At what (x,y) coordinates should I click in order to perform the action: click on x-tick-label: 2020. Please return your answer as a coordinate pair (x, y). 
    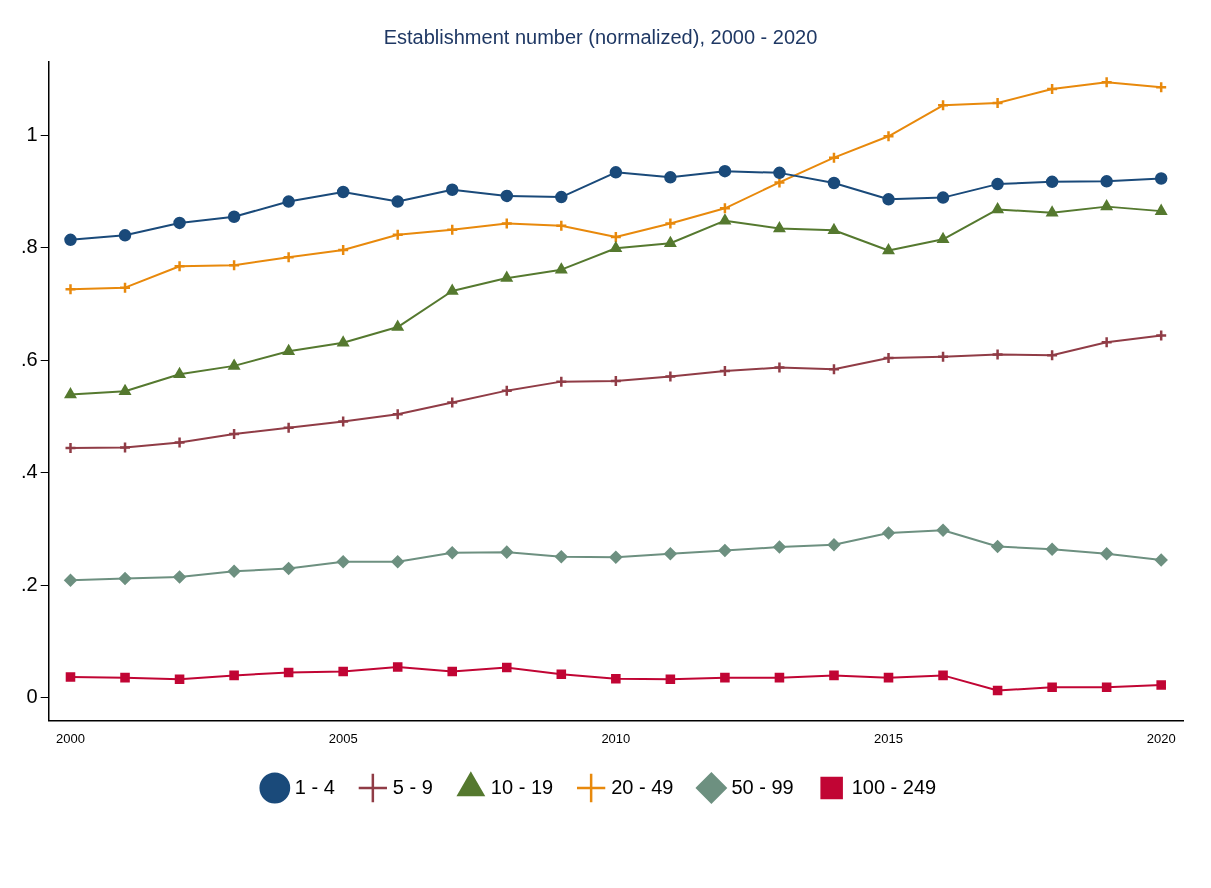
    Looking at the image, I should click on (1161, 738).